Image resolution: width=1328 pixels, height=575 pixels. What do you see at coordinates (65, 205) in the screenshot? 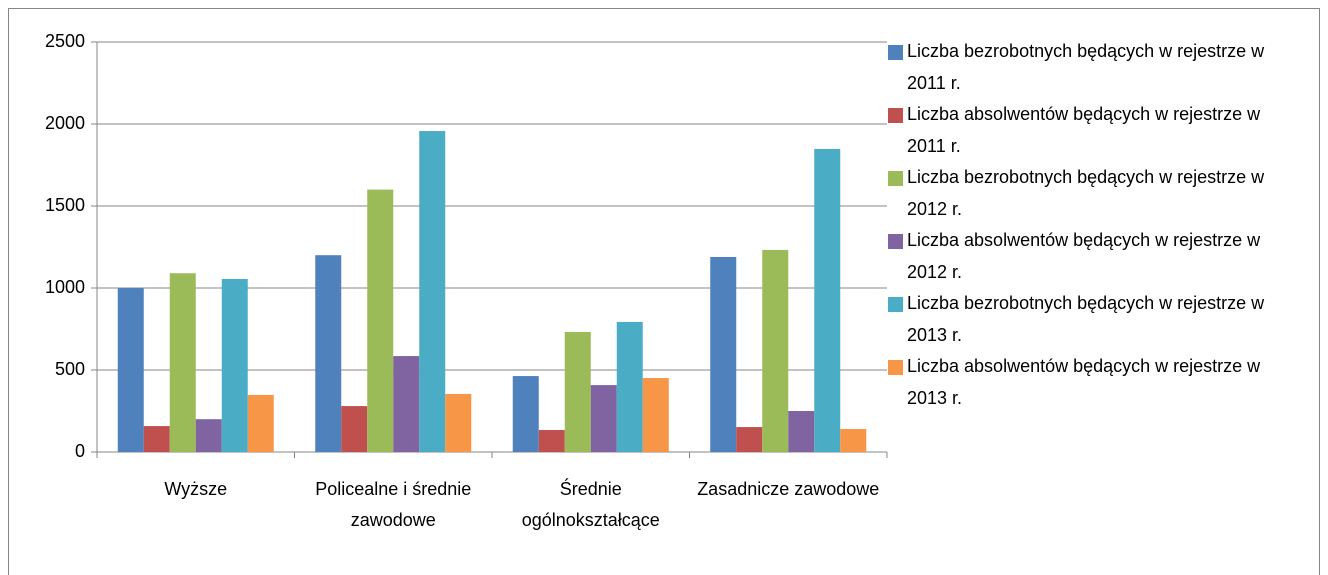
I see `y-tick-label: 1500` at bounding box center [65, 205].